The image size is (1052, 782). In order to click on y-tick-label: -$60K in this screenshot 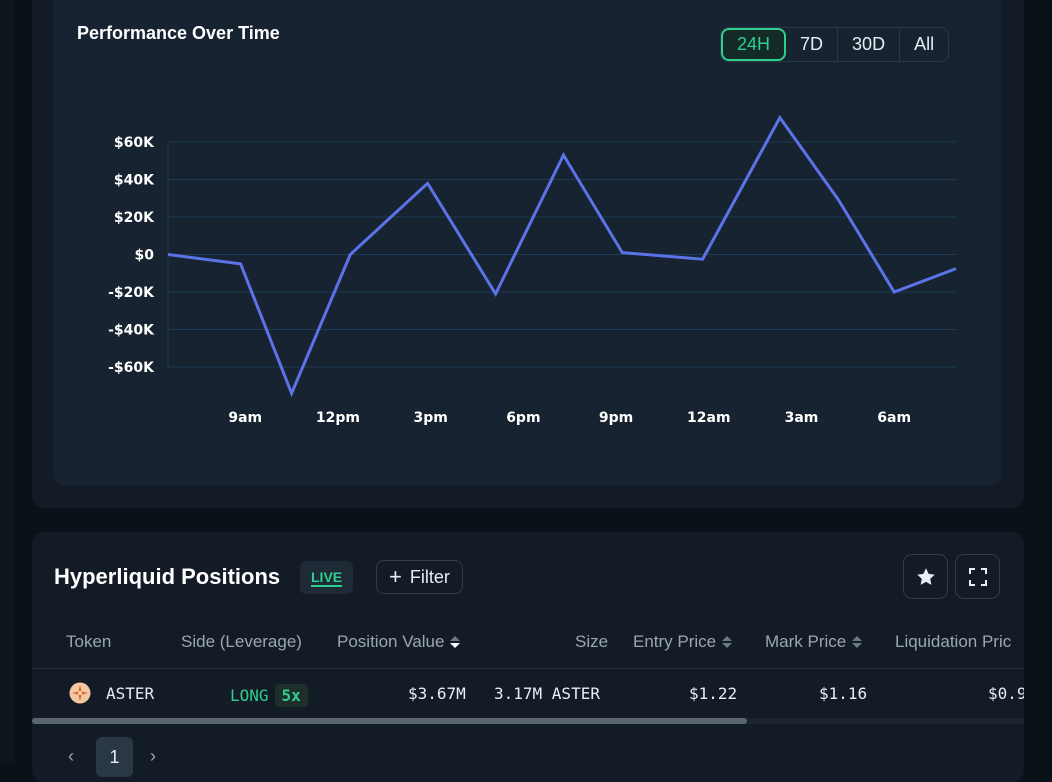, I will do `click(131, 368)`.